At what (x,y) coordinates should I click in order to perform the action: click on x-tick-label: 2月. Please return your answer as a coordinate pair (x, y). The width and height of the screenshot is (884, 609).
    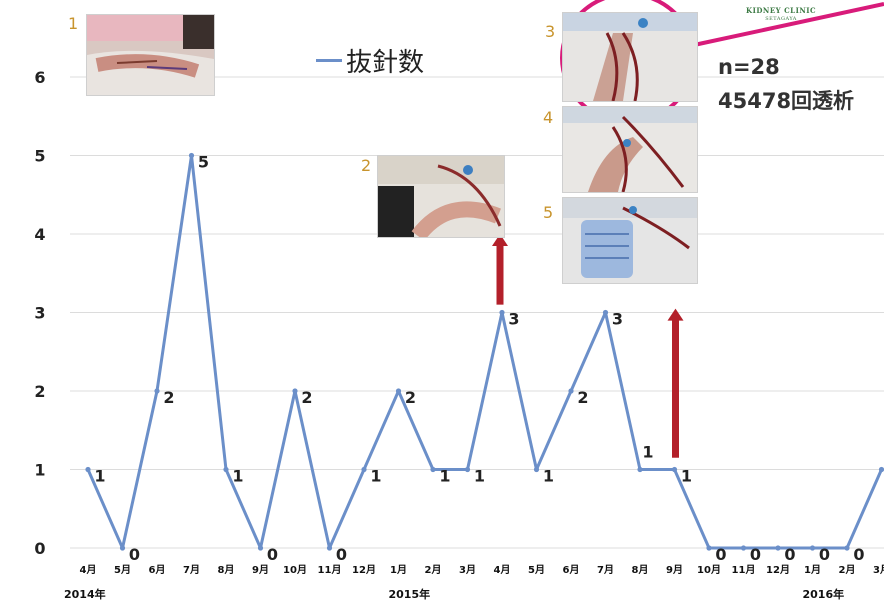
    Looking at the image, I should click on (847, 570).